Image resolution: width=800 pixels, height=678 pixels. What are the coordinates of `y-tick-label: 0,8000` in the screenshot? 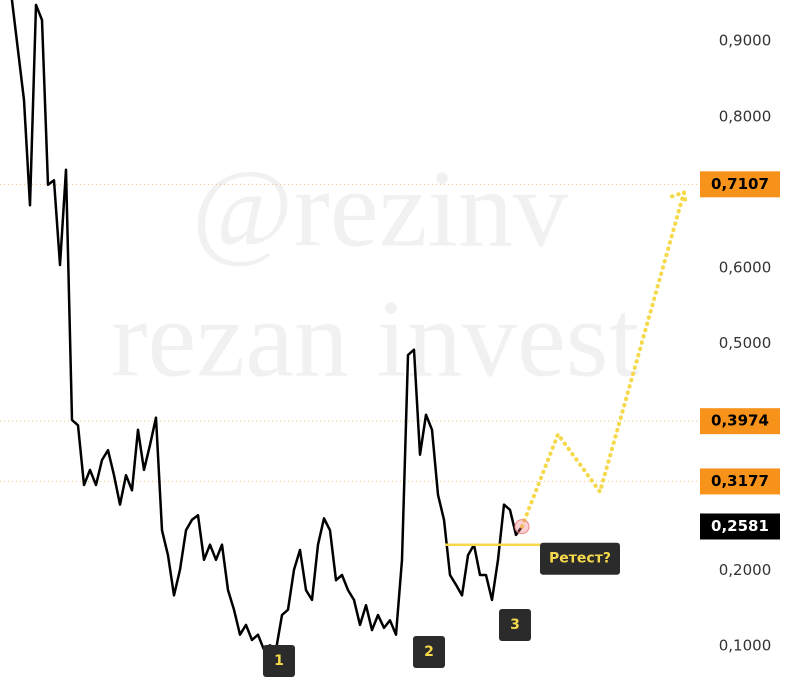 It's located at (745, 116).